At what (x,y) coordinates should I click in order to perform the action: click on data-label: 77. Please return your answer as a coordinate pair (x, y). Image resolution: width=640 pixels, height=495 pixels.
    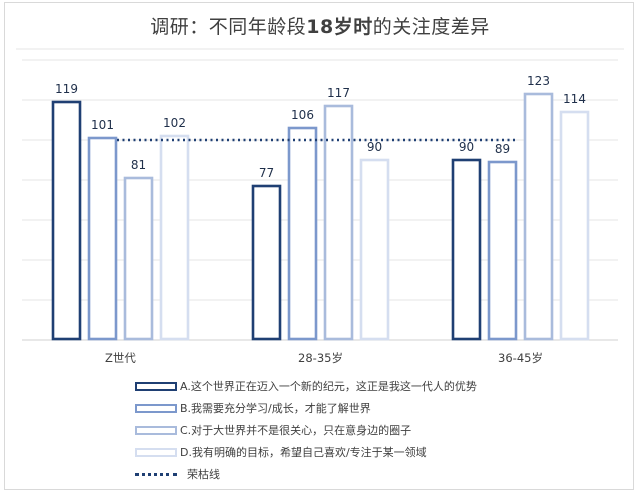
    Looking at the image, I should click on (266, 173).